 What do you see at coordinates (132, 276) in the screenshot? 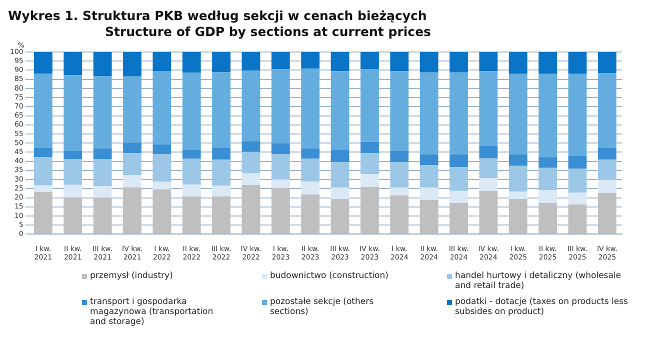
I see `legend-label: przemysł (industry)` at bounding box center [132, 276].